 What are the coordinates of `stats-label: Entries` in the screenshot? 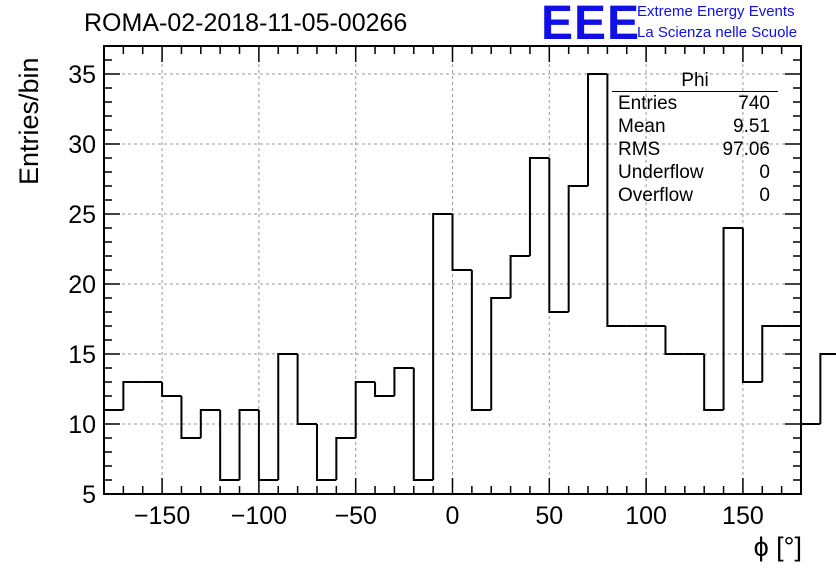 It's located at (648, 103).